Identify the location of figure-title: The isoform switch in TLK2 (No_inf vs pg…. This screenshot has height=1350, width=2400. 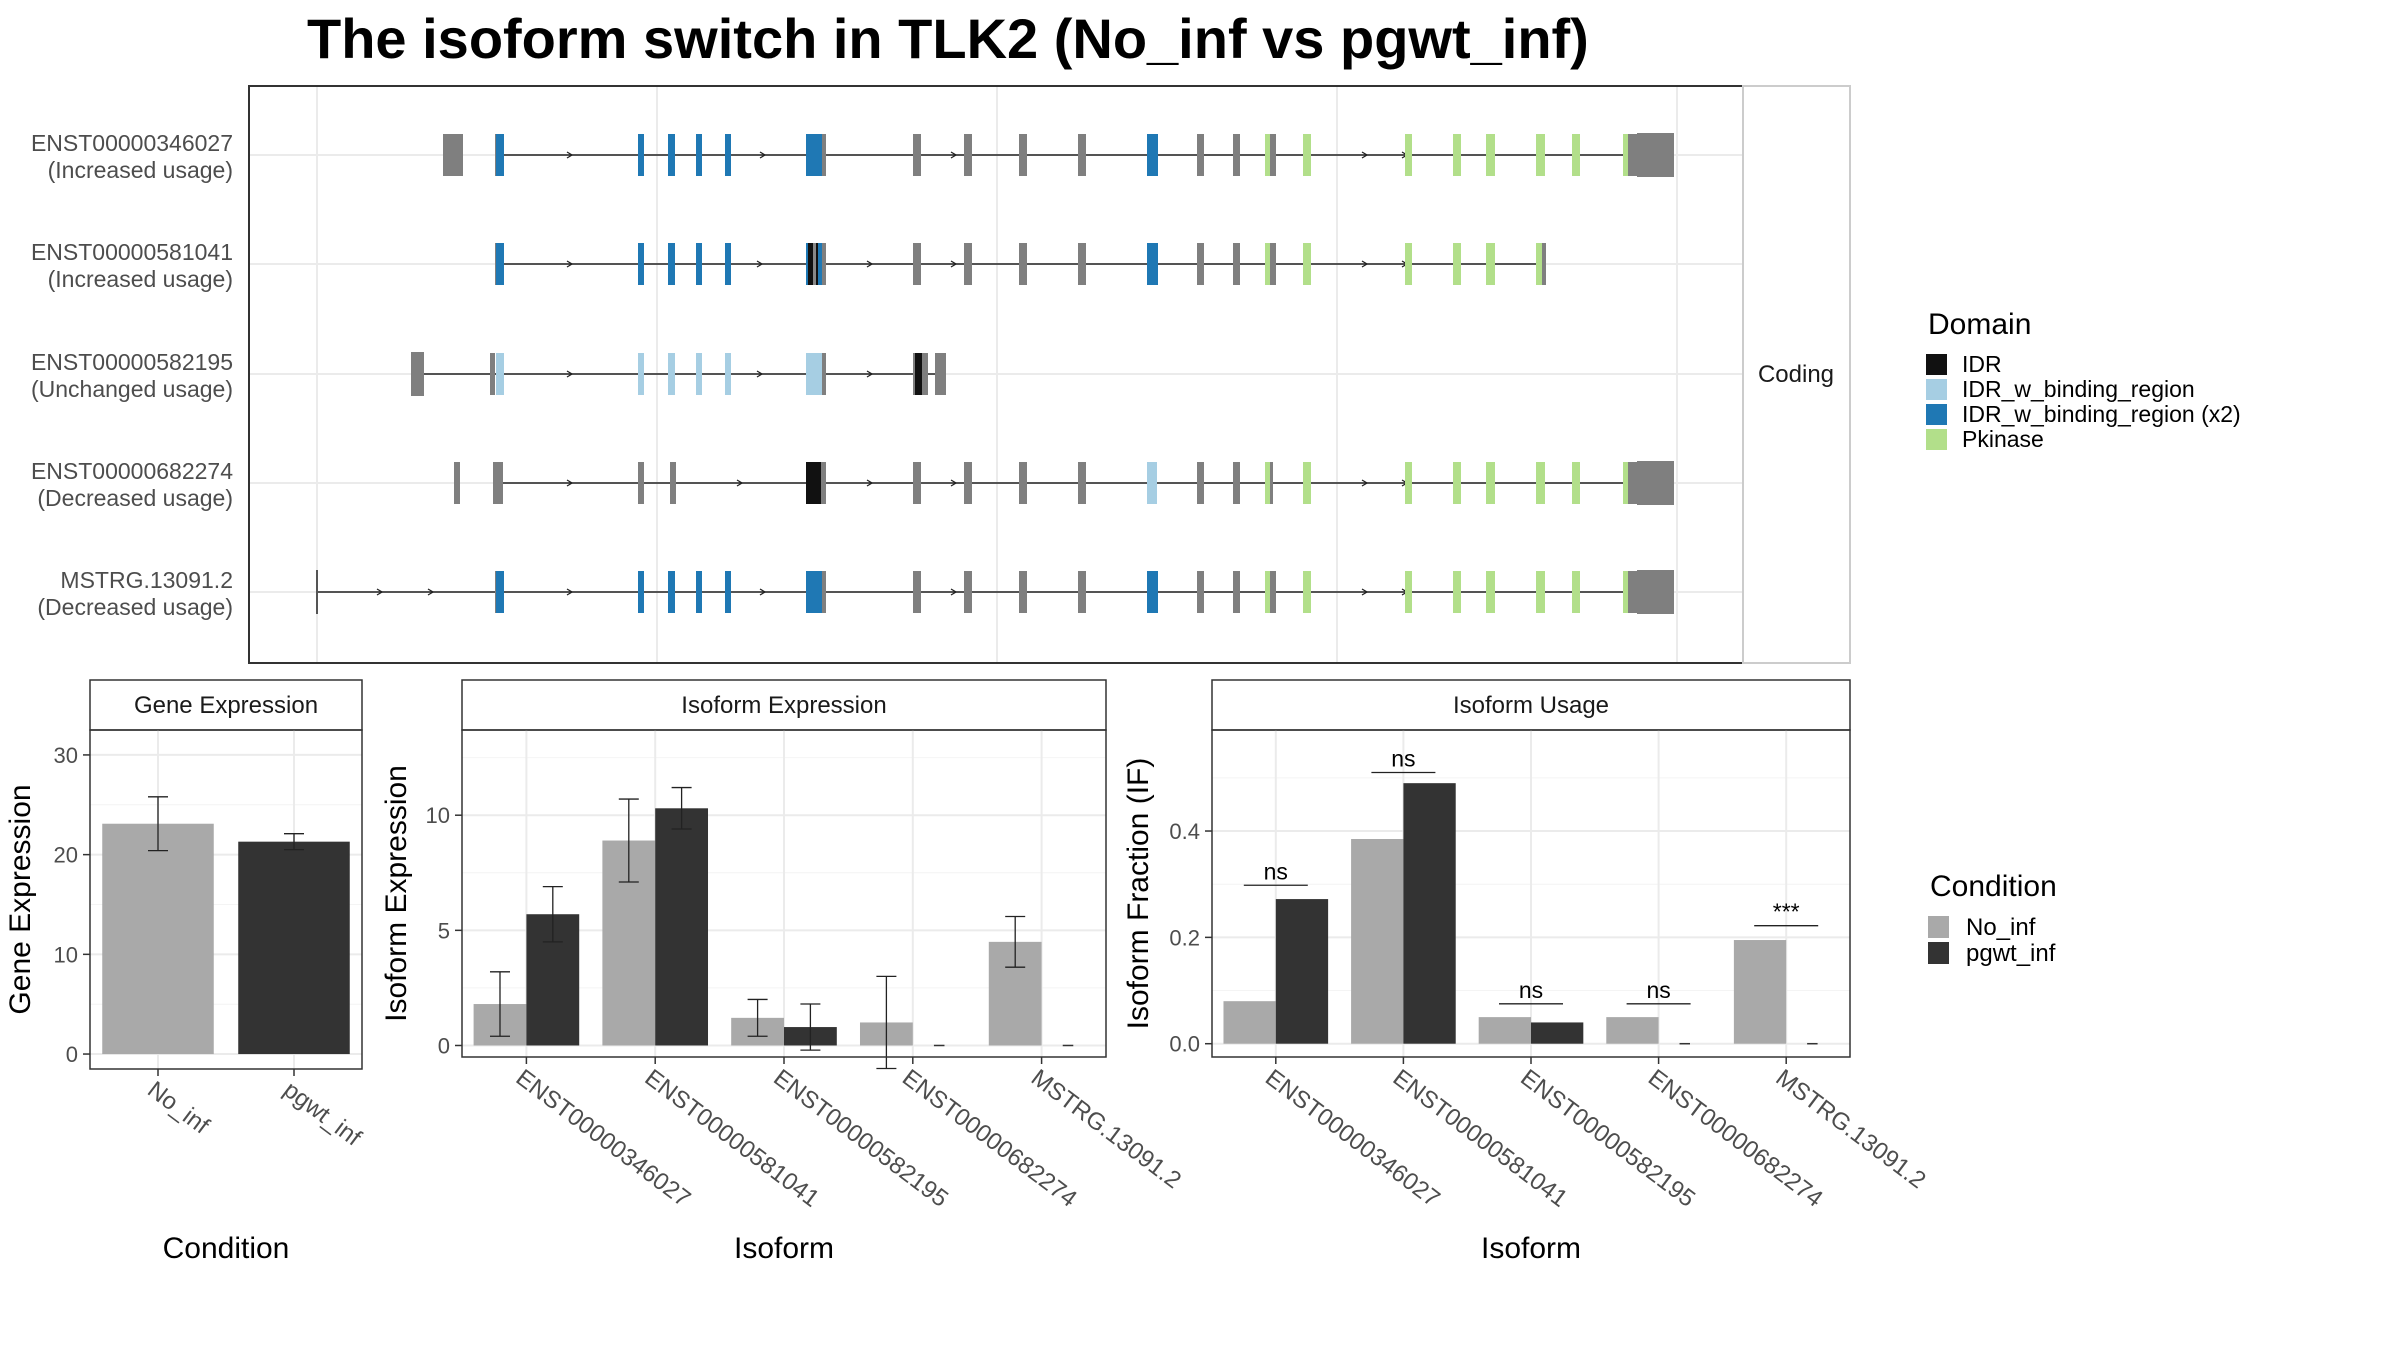
(948, 38).